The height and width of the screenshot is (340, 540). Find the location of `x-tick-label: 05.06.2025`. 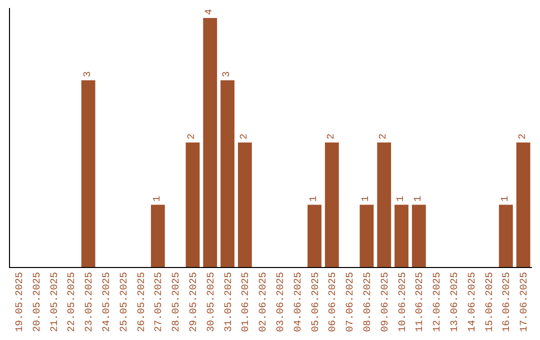

x-tick-label: 05.06.2025 is located at coordinates (316, 302).